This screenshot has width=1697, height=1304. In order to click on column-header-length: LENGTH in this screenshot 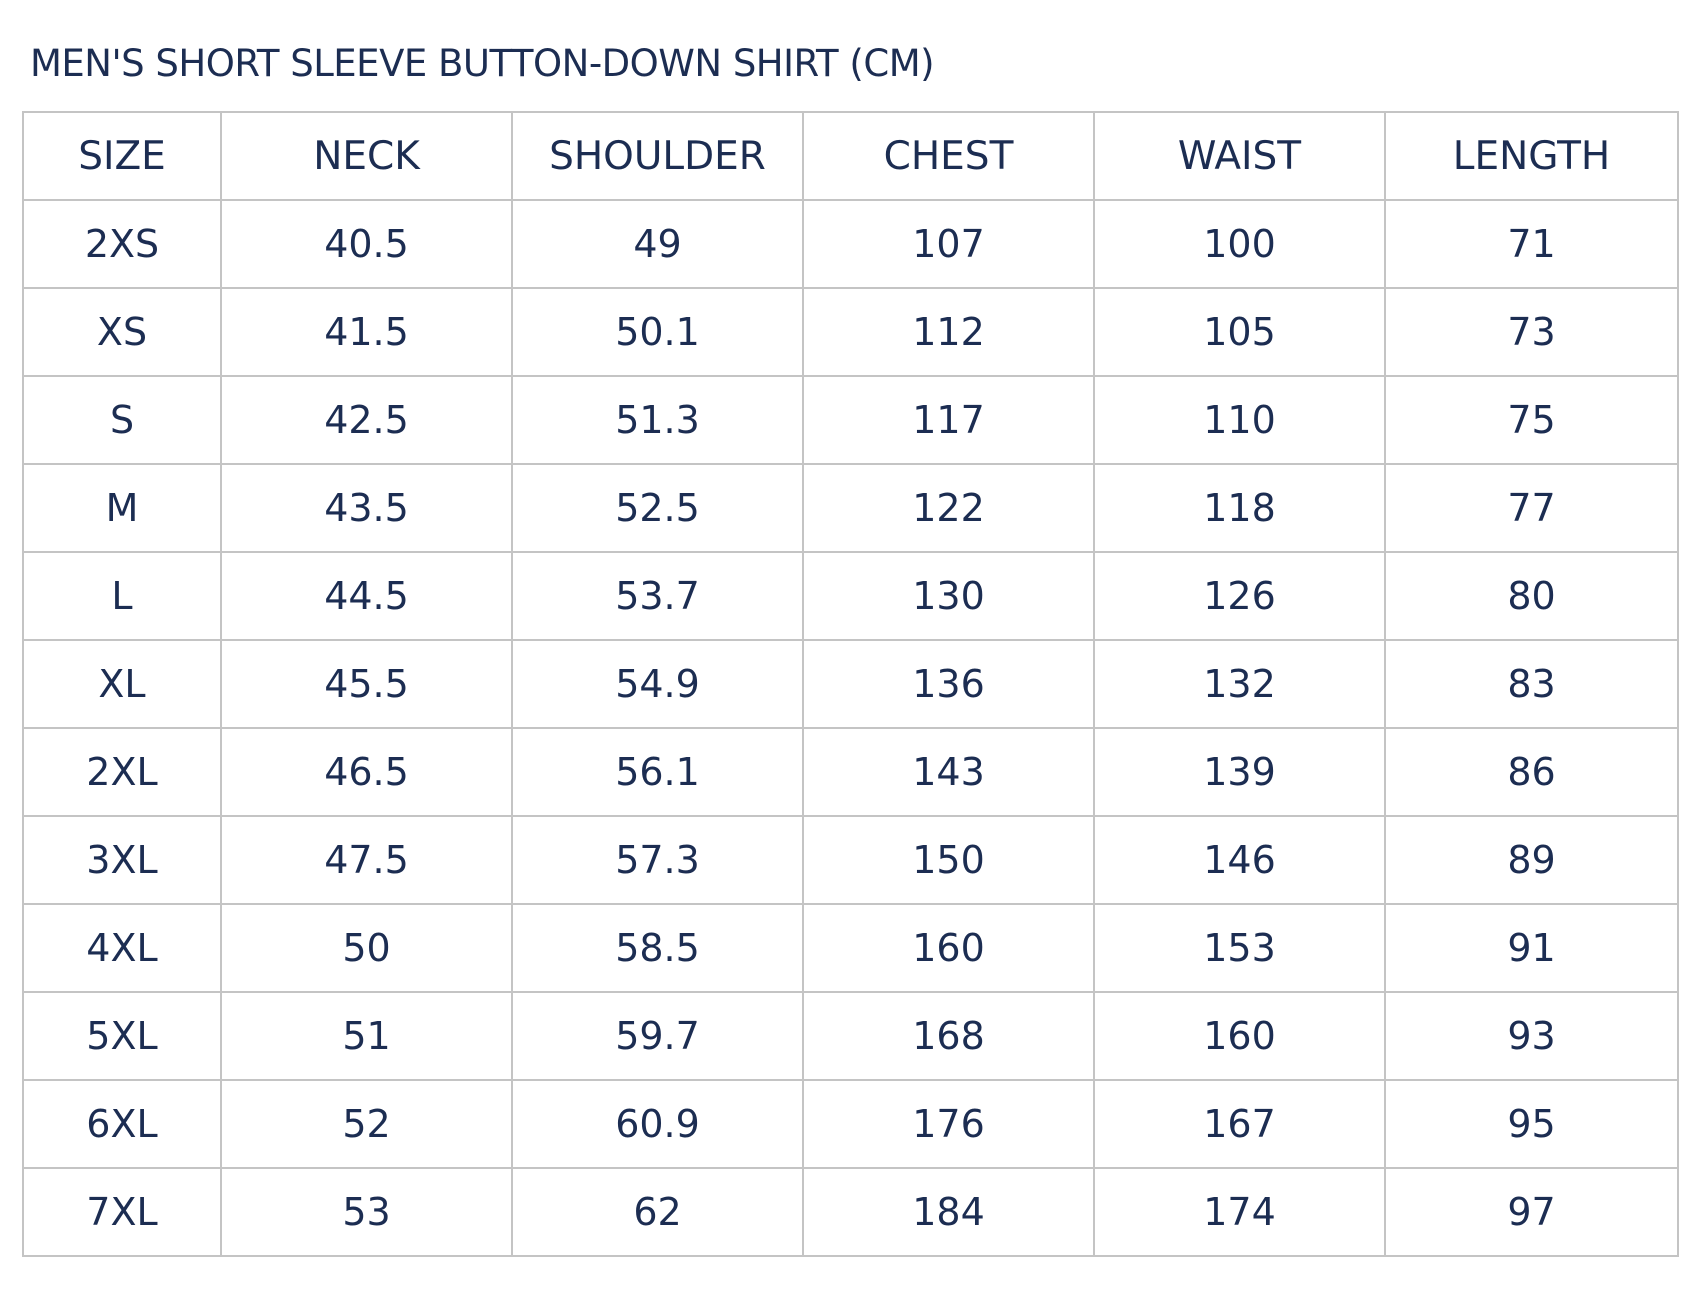, I will do `click(1531, 156)`.